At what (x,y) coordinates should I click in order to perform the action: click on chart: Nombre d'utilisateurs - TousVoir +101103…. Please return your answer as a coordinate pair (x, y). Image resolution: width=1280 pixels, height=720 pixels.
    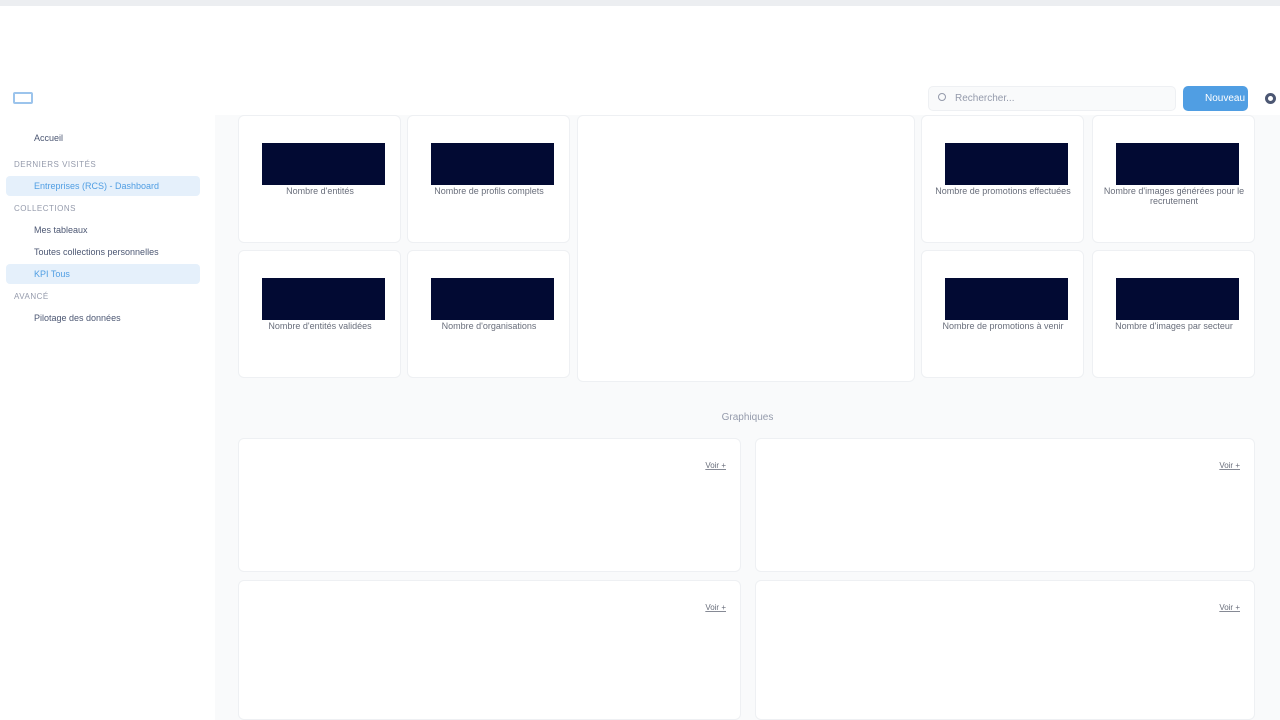
    Looking at the image, I should click on (715, 607).